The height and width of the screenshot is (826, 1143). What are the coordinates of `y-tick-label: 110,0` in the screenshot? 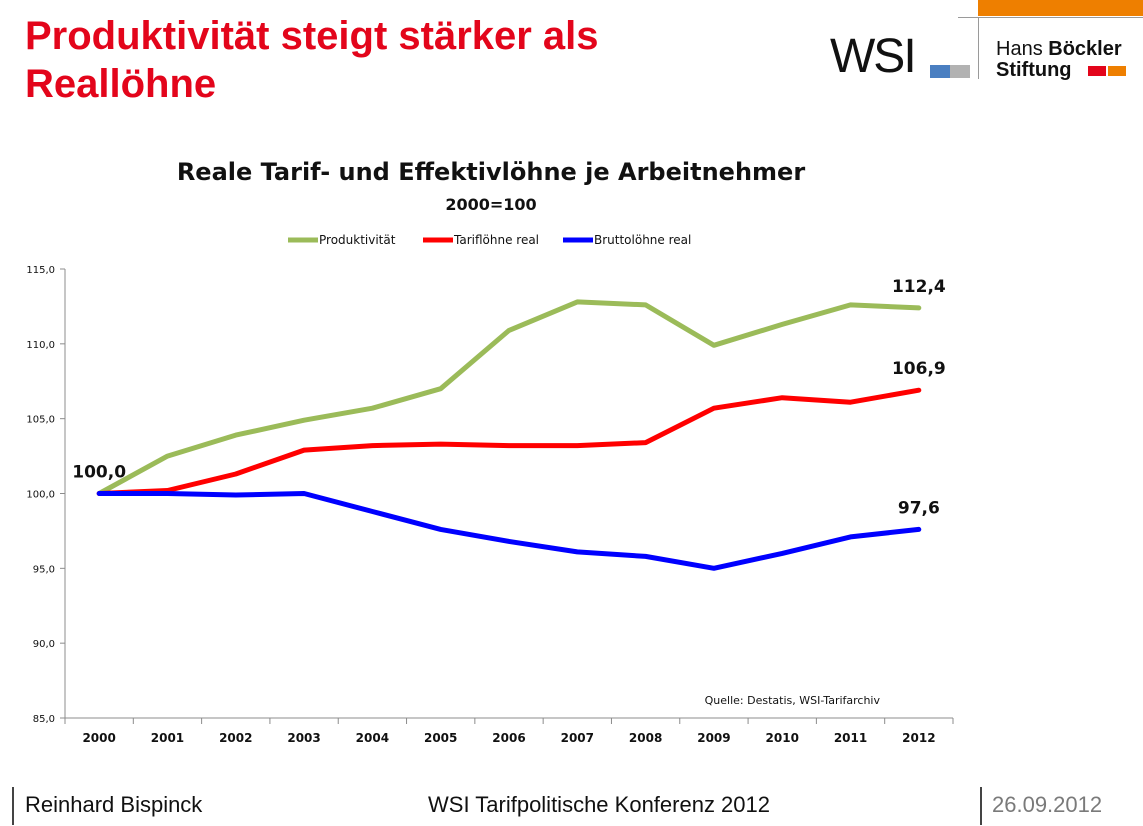 It's located at (40, 345).